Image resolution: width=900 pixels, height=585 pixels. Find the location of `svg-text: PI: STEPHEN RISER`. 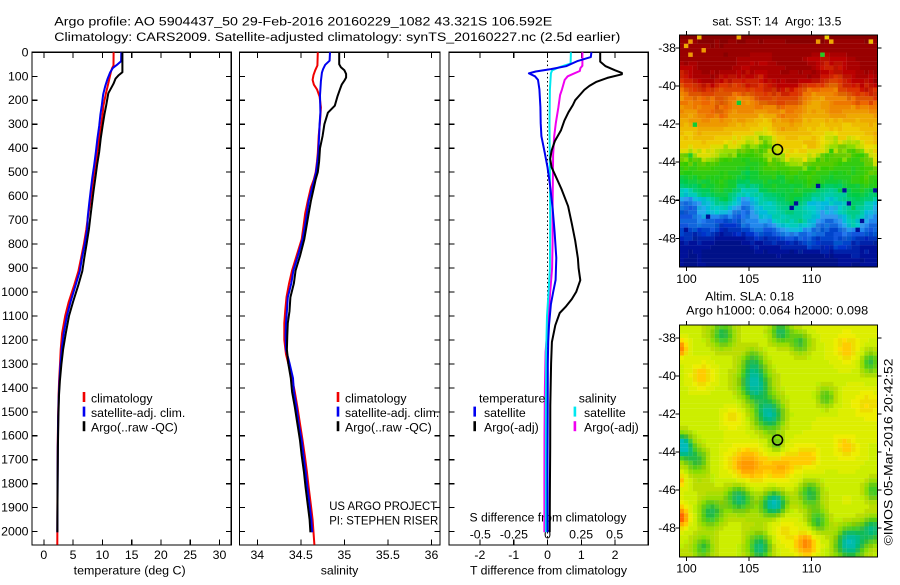

svg-text: PI: STEPHEN RISER is located at coordinates (383, 521).